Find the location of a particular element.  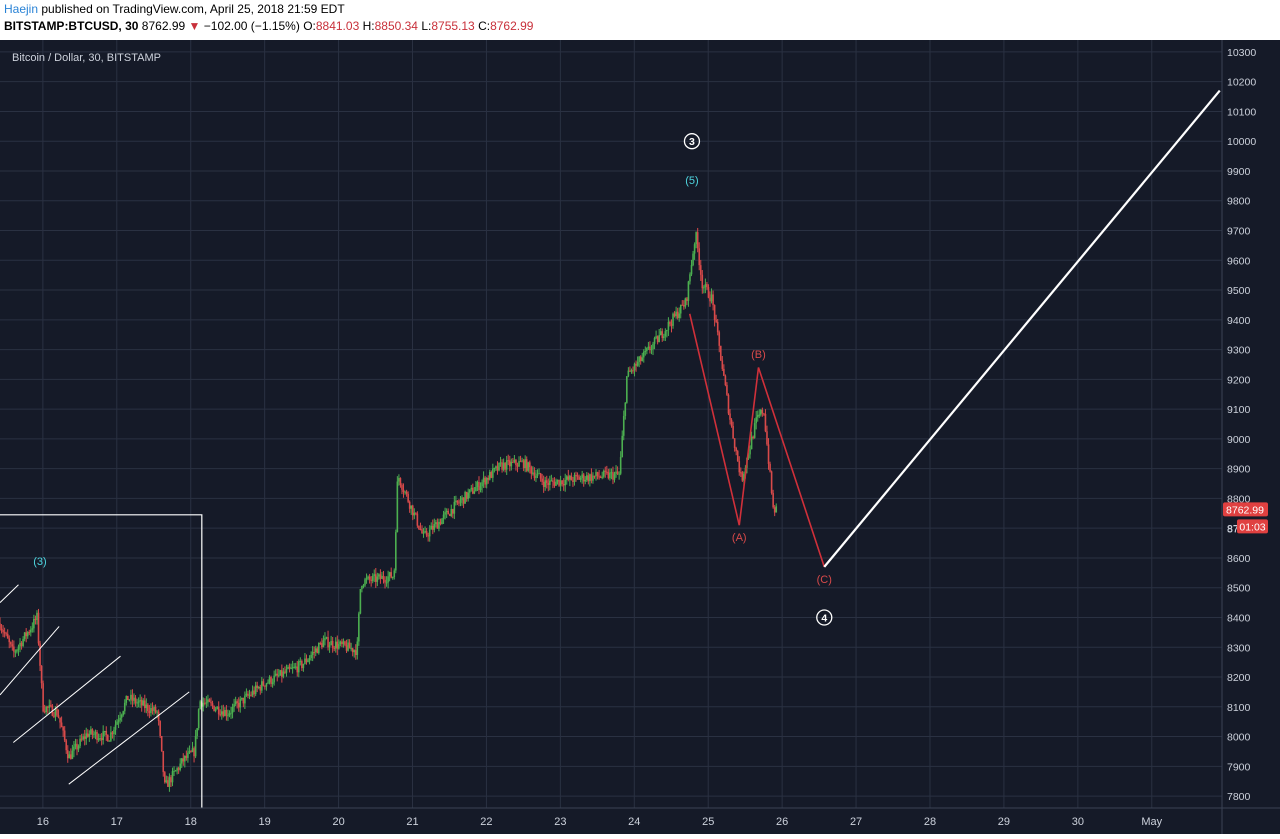

high-label: H: is located at coordinates (368, 26).